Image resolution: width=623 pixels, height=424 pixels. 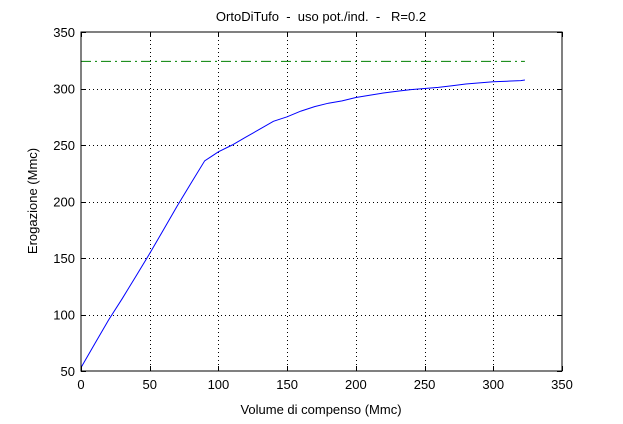 What do you see at coordinates (64, 32) in the screenshot?
I see `y-tick-label: 350` at bounding box center [64, 32].